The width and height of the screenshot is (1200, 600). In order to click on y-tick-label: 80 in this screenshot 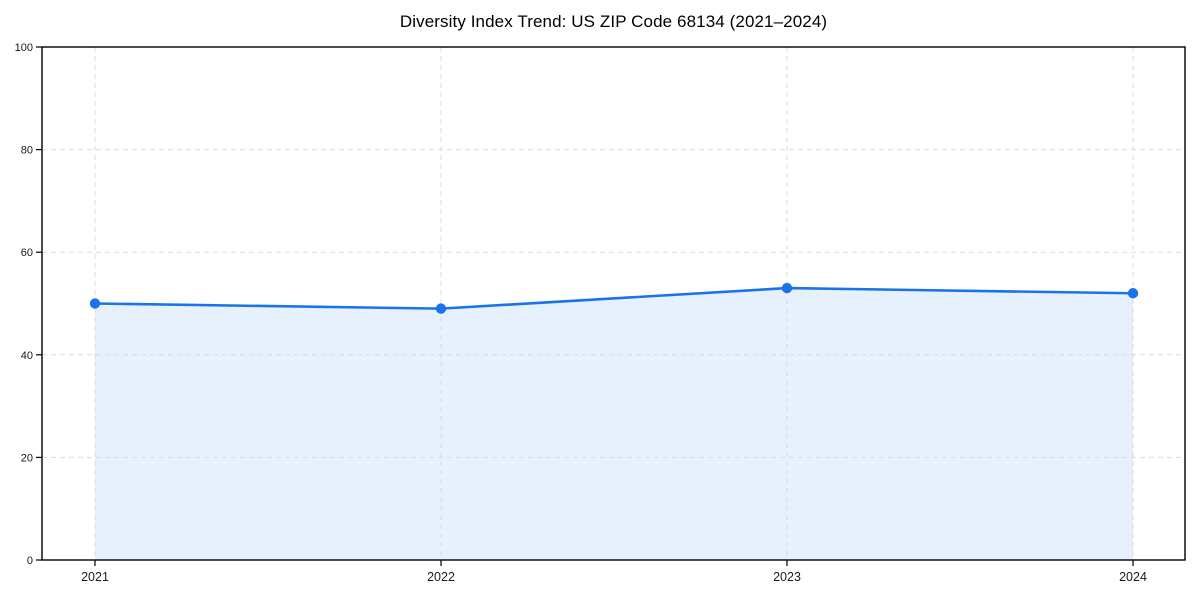, I will do `click(27, 151)`.